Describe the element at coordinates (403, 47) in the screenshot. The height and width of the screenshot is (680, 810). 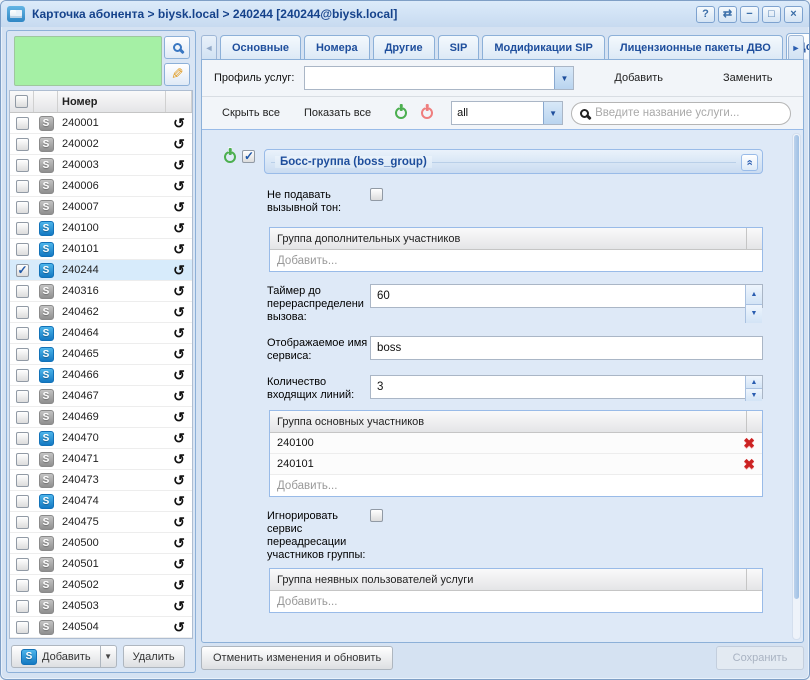
I see `tab-другие: Другие` at that location.